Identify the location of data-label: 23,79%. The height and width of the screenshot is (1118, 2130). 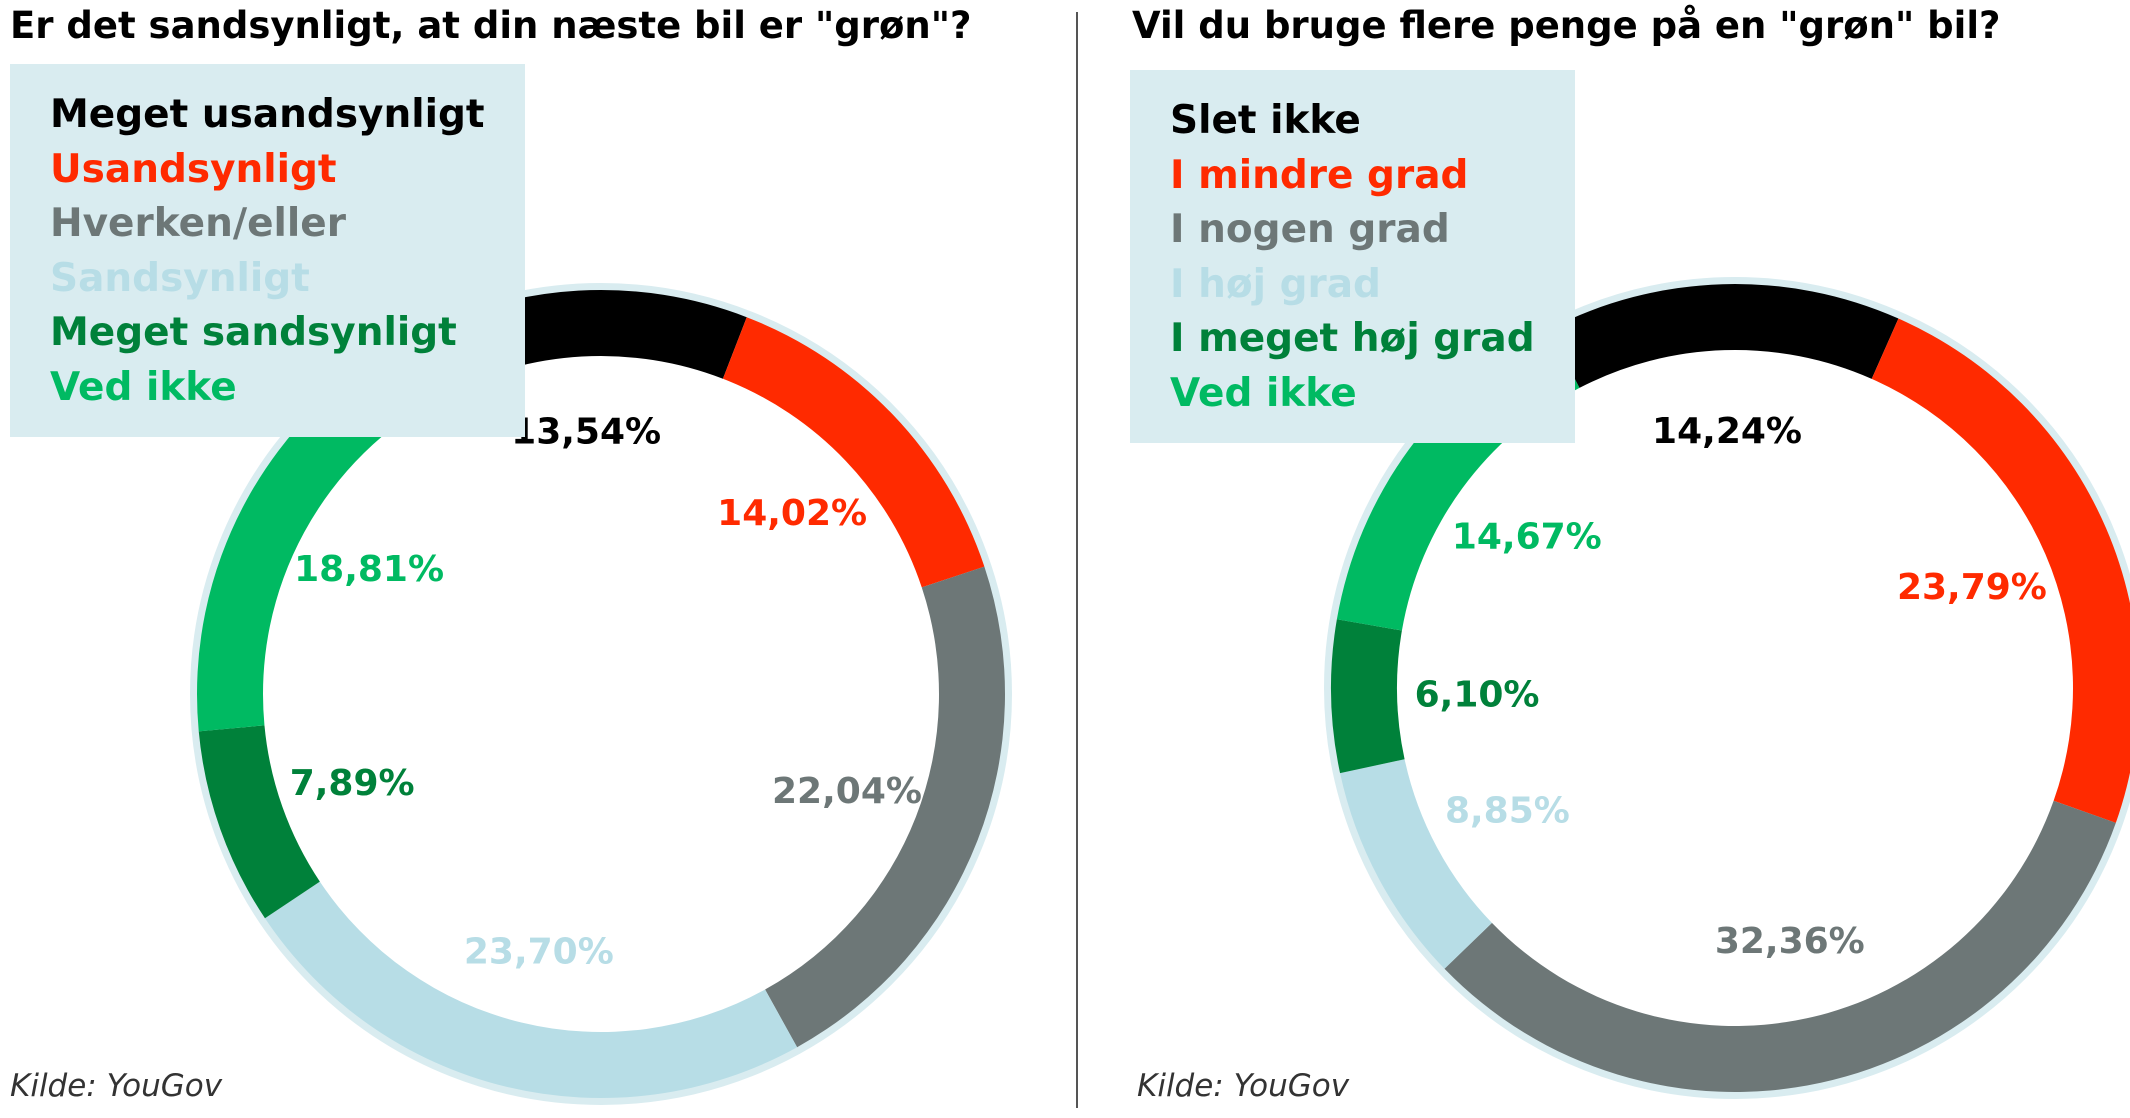
(1972, 587).